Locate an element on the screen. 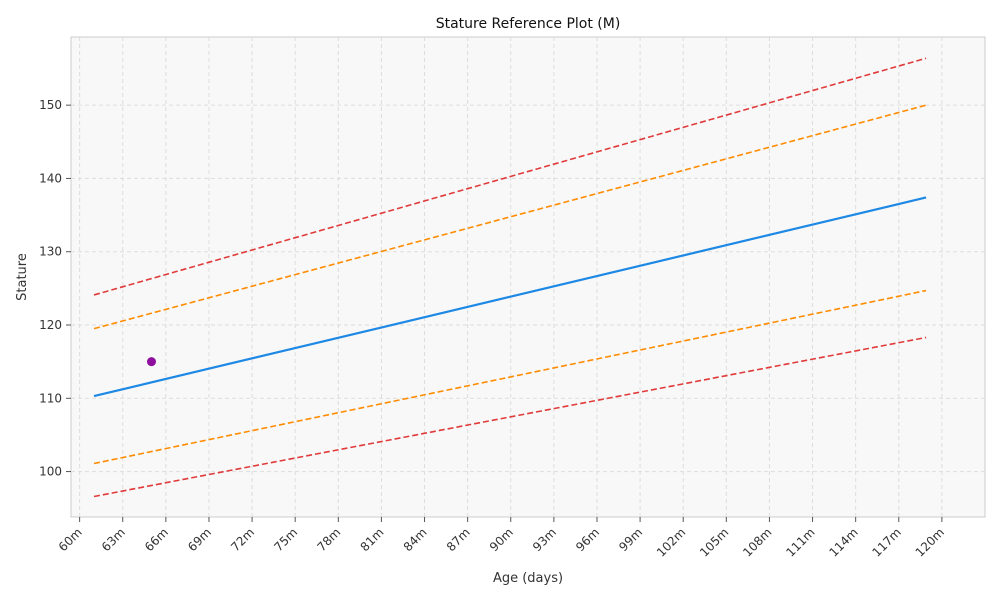  y-tick-label: 100 is located at coordinates (50, 472).